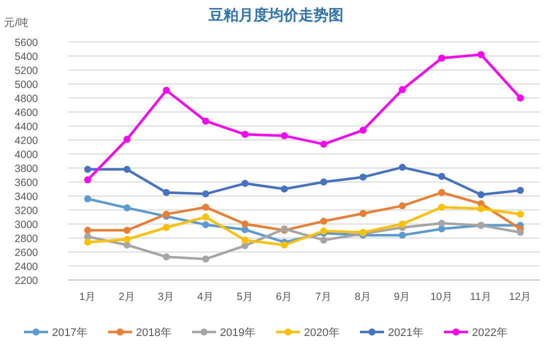  Describe the element at coordinates (276, 15) in the screenshot. I see `chart-title: 豆粕月度均价走势图` at that location.